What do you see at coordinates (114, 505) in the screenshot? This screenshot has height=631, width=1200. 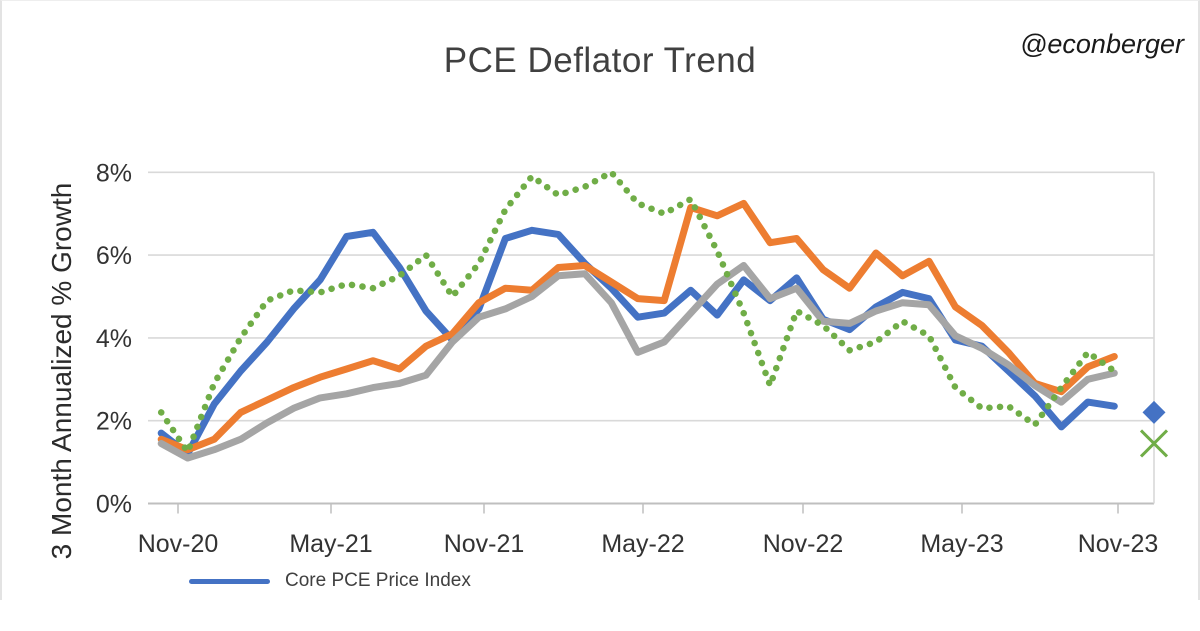 I see `y-tick-label: 0%` at bounding box center [114, 505].